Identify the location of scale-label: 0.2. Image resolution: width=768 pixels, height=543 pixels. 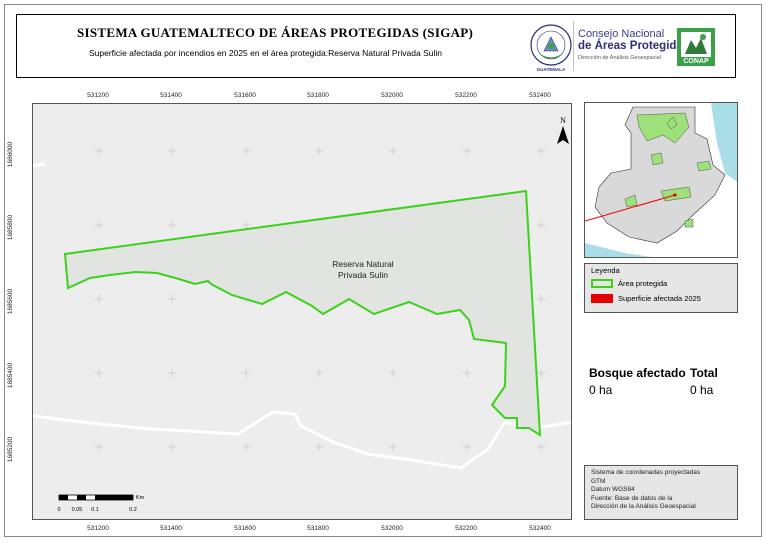
(133, 510).